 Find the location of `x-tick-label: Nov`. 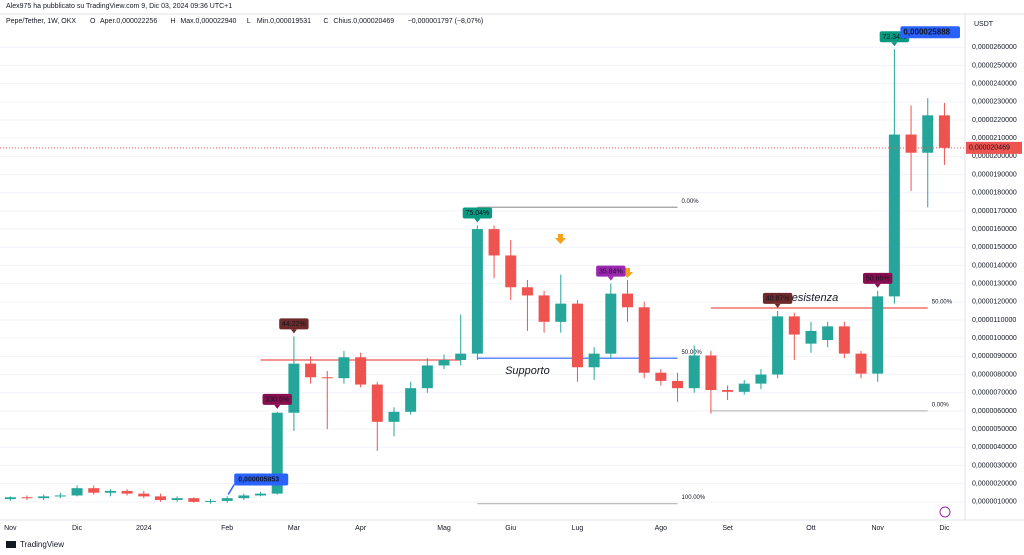

x-tick-label: Nov is located at coordinates (877, 528).